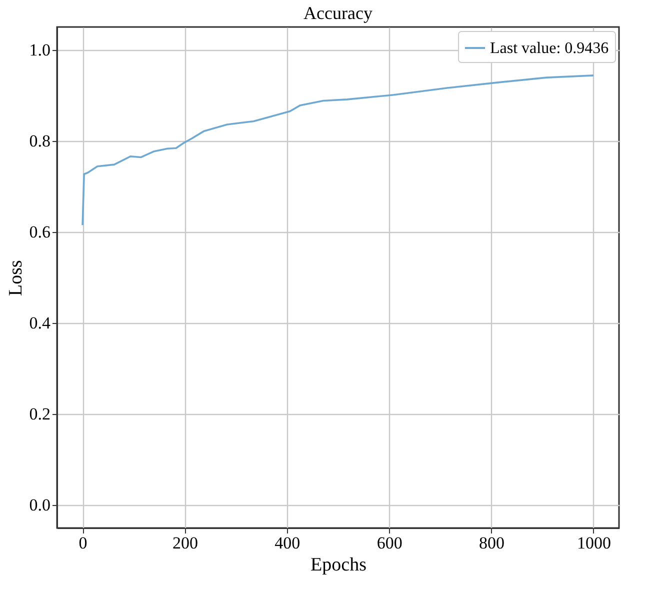 The height and width of the screenshot is (597, 670). What do you see at coordinates (389, 543) in the screenshot?
I see `x-tick-label: 600` at bounding box center [389, 543].